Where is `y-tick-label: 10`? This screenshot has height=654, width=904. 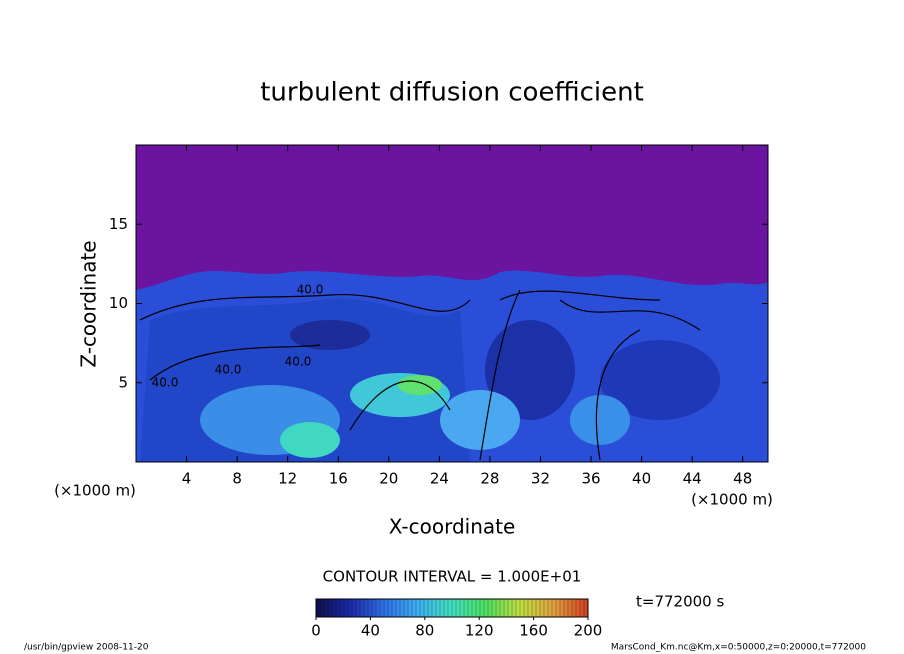 y-tick-label: 10 is located at coordinates (118, 303).